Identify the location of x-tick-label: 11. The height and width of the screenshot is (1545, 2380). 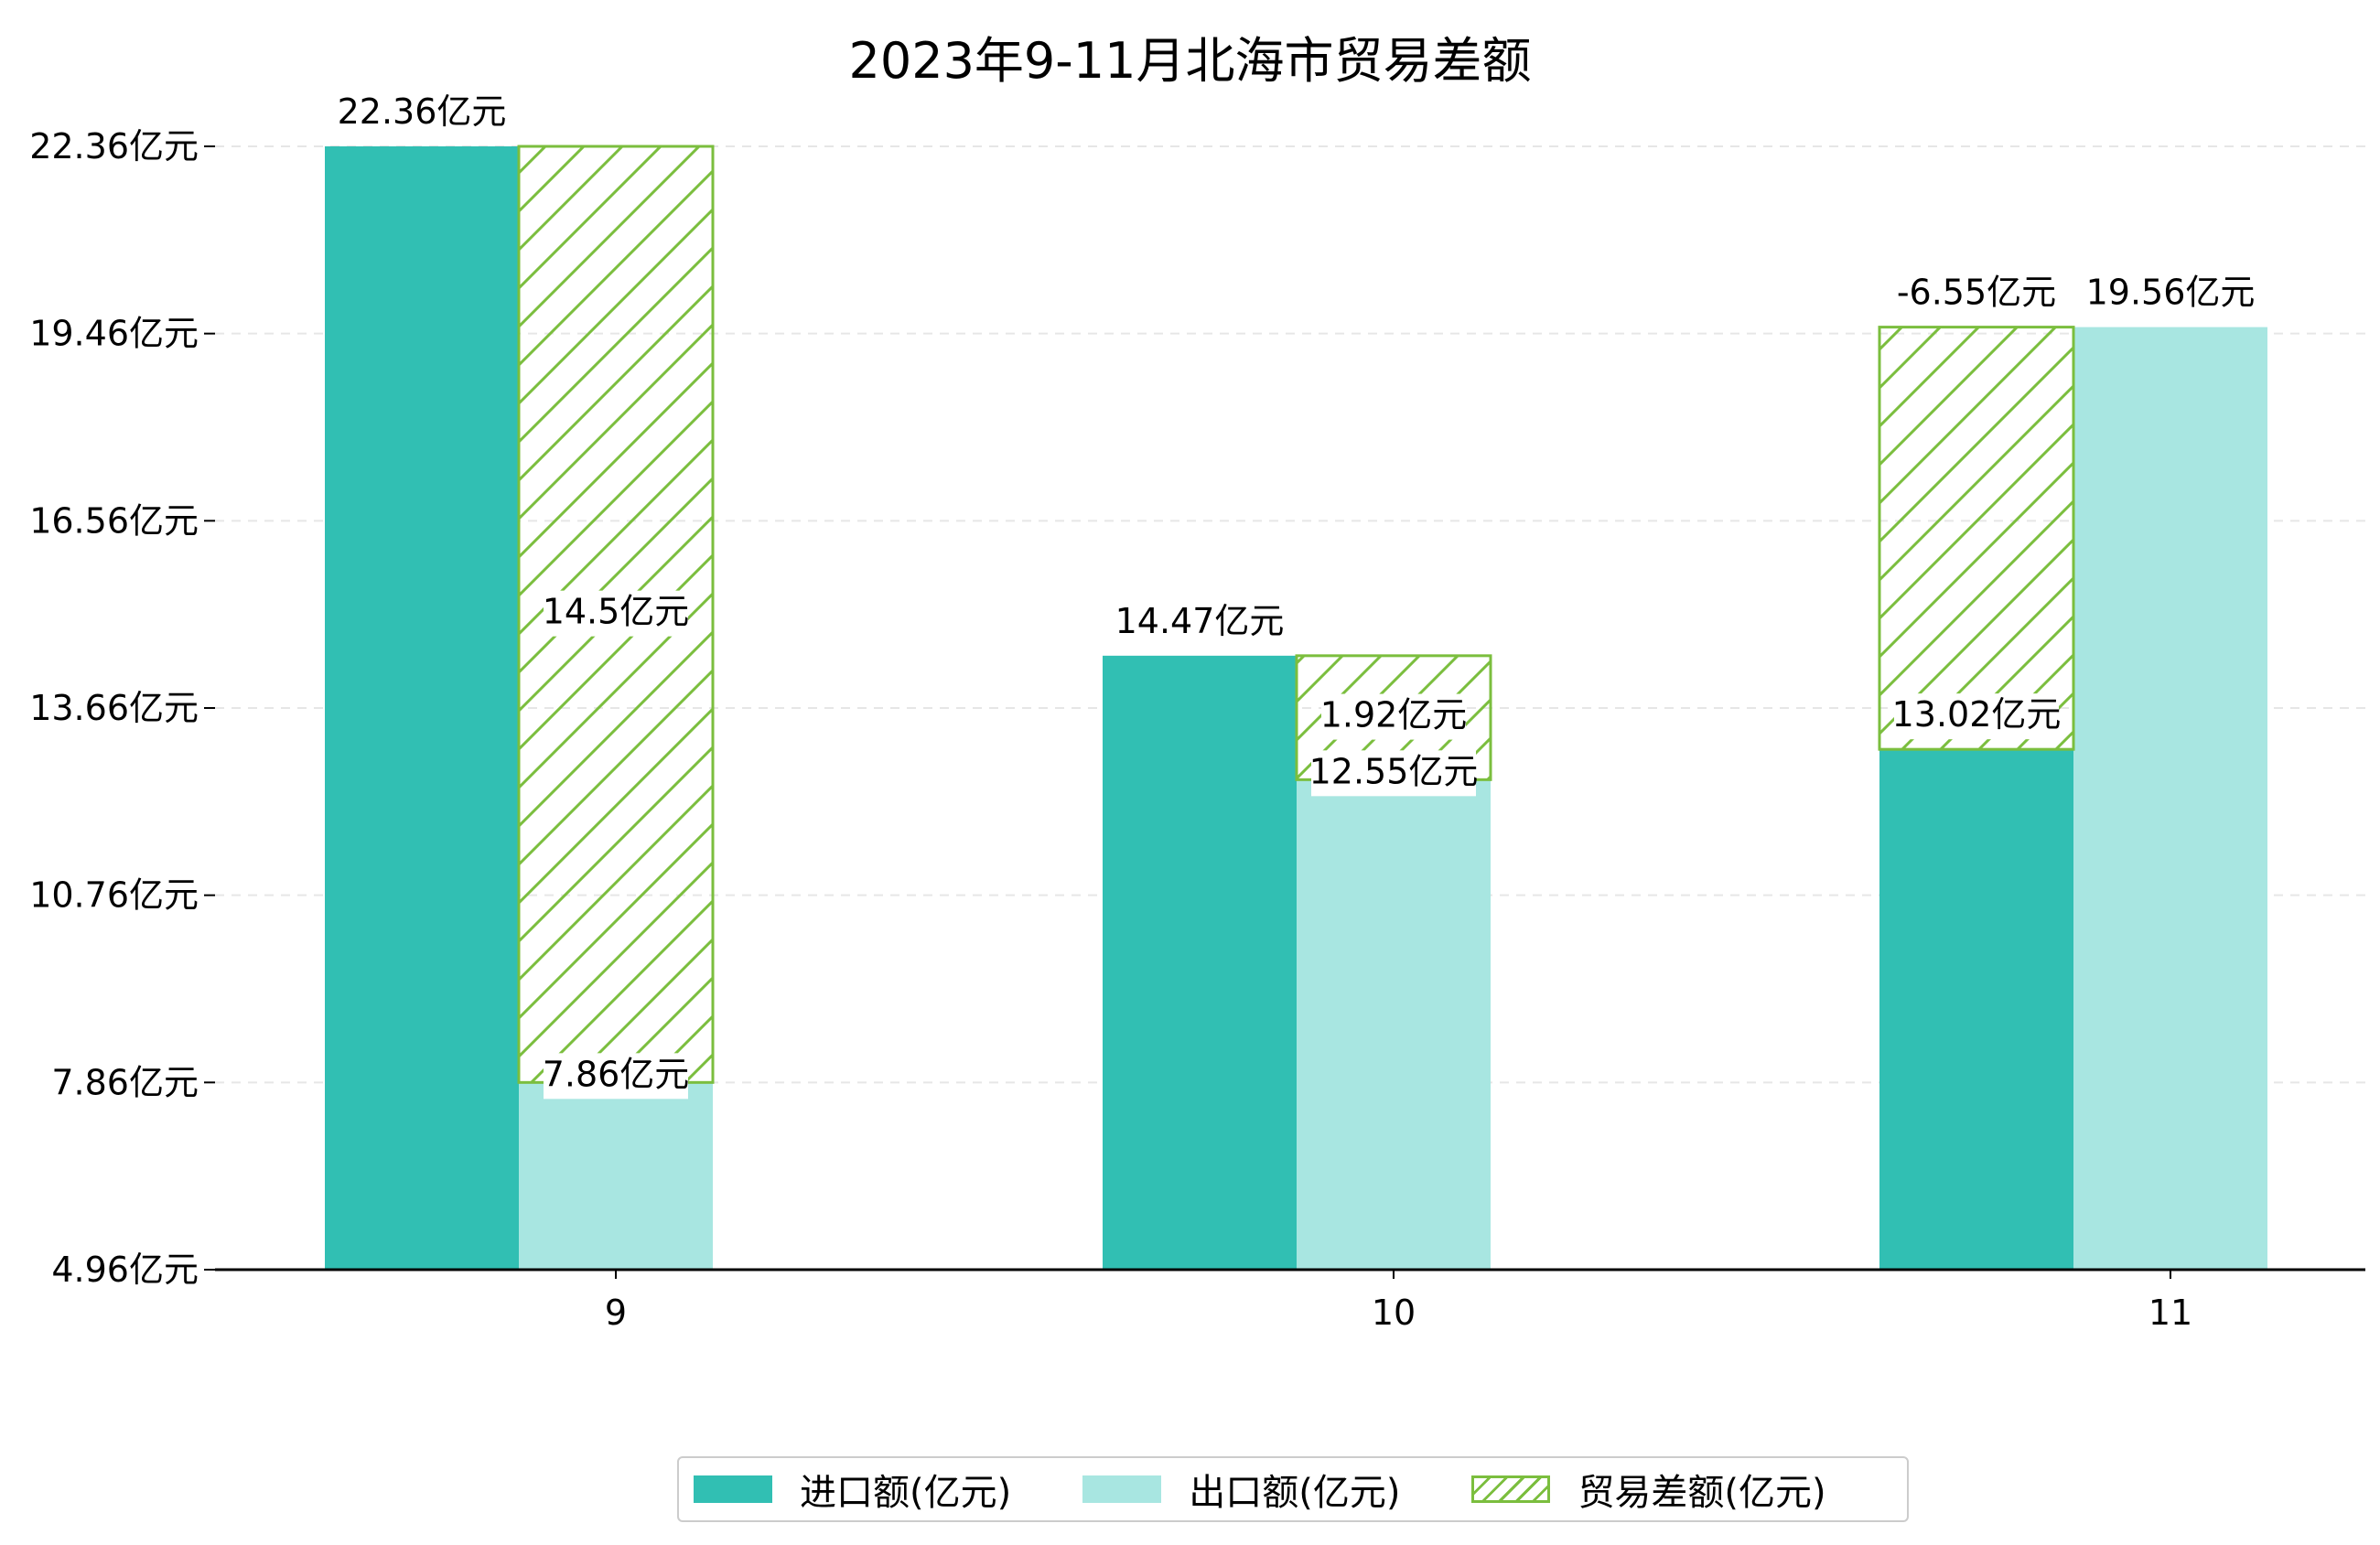
(2170, 1313).